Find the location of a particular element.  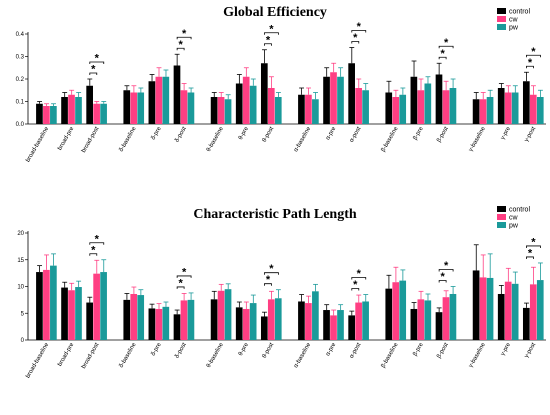

y-tick-label: 0.2 is located at coordinates (20, 80).